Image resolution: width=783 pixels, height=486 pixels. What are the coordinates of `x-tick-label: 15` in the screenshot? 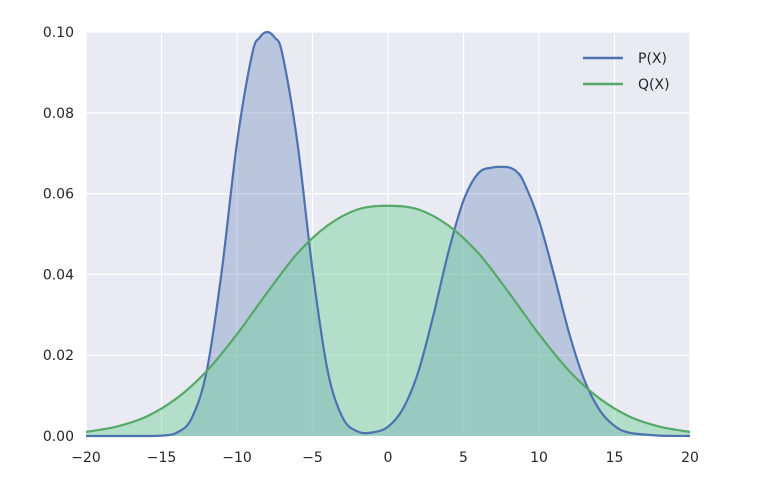 It's located at (615, 458).